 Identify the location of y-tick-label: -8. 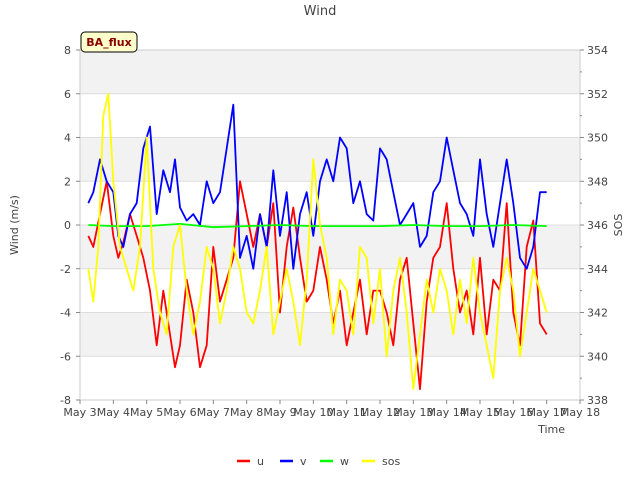
(65, 400).